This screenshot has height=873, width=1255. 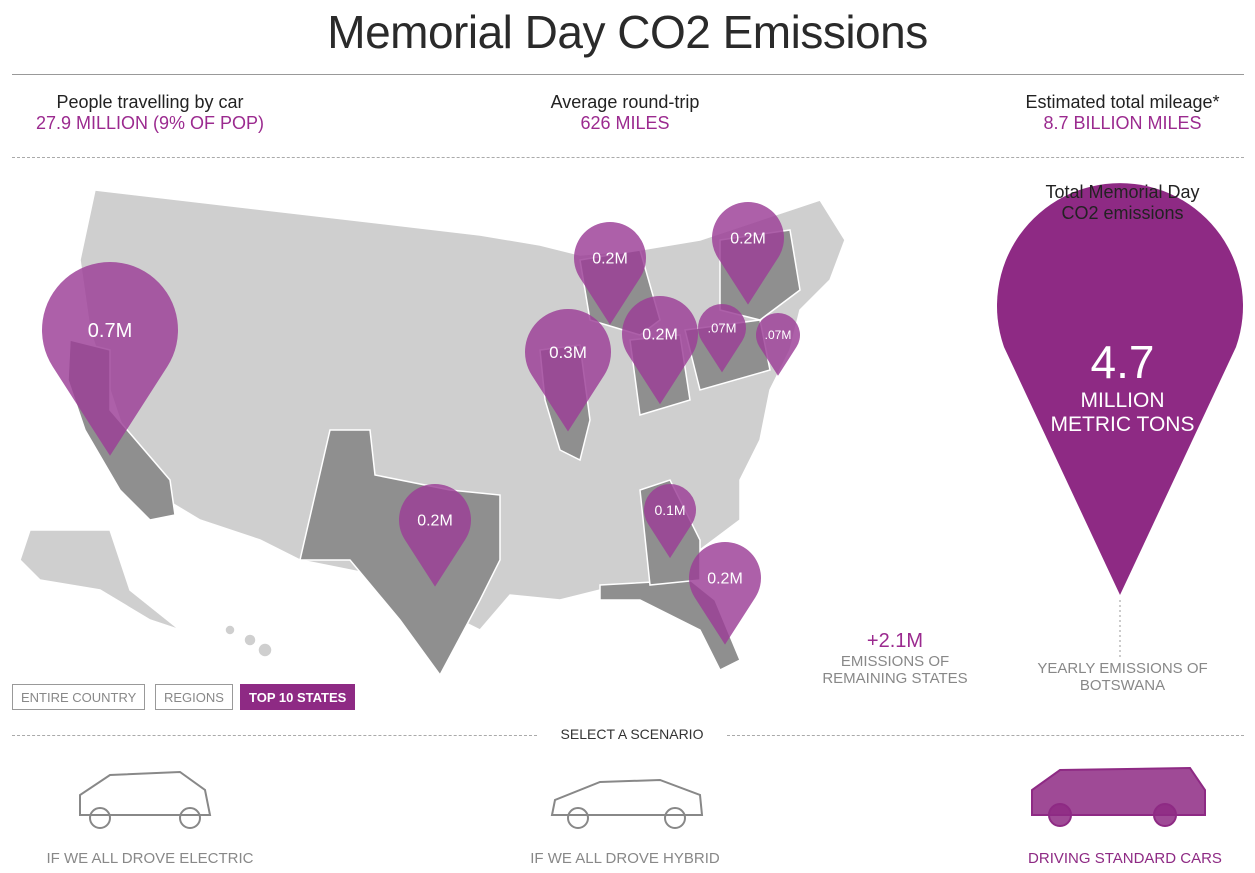 I want to click on pin-label: 0.3M, so click(x=568, y=352).